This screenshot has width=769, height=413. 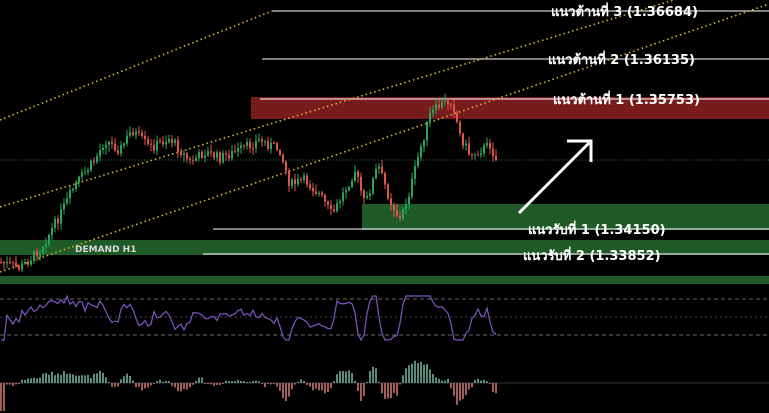 I want to click on rsi-panel, so click(x=384, y=318).